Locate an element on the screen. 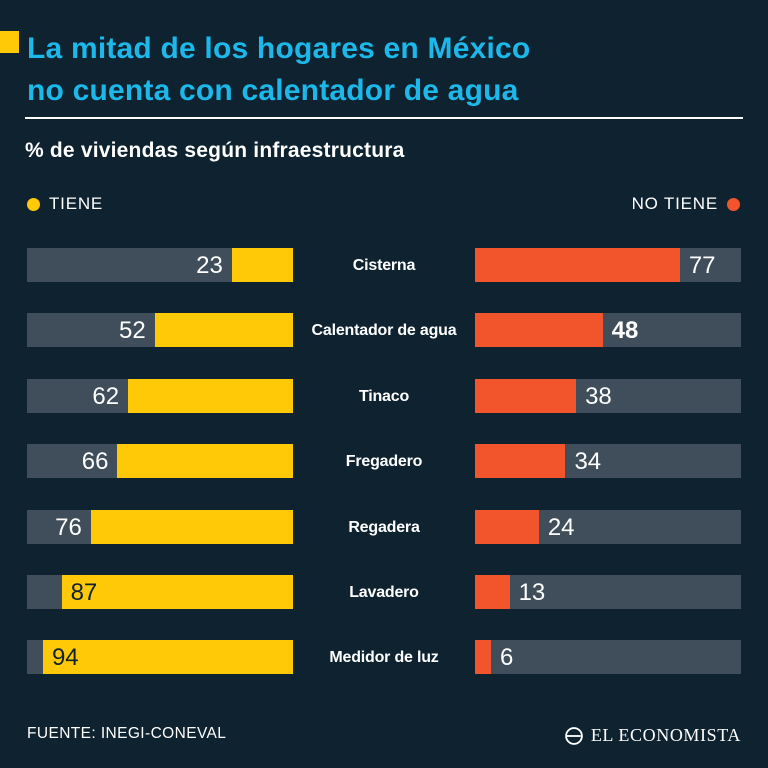 This screenshot has width=768, height=768. category-label: Calentador de agua is located at coordinates (384, 331).